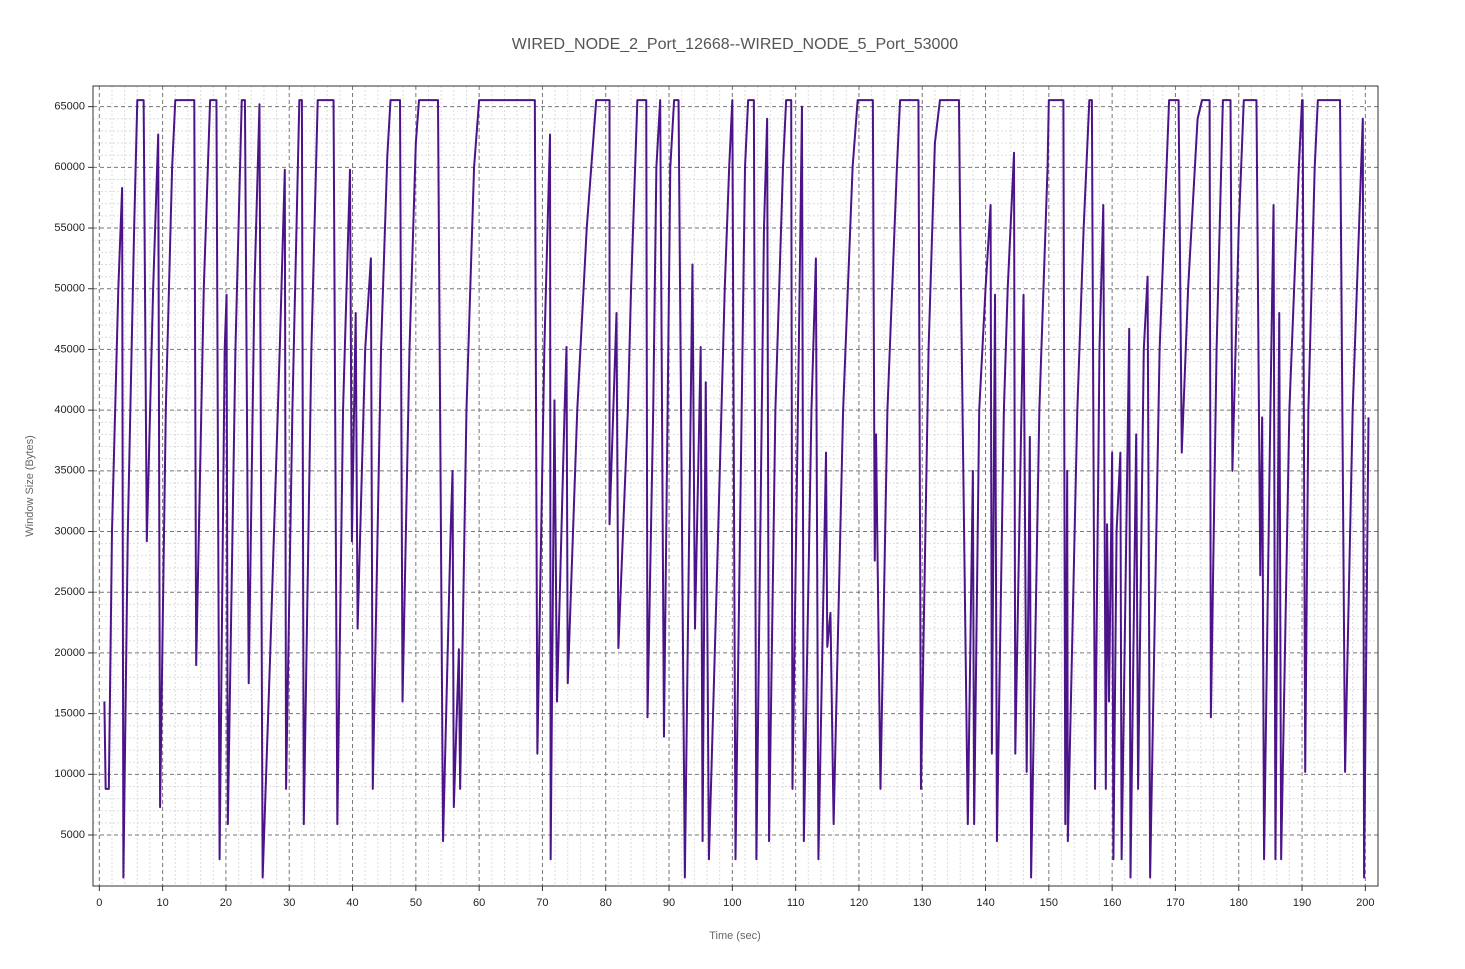 Image resolution: width=1465 pixels, height=969 pixels. I want to click on x-tick-label: 200, so click(1365, 903).